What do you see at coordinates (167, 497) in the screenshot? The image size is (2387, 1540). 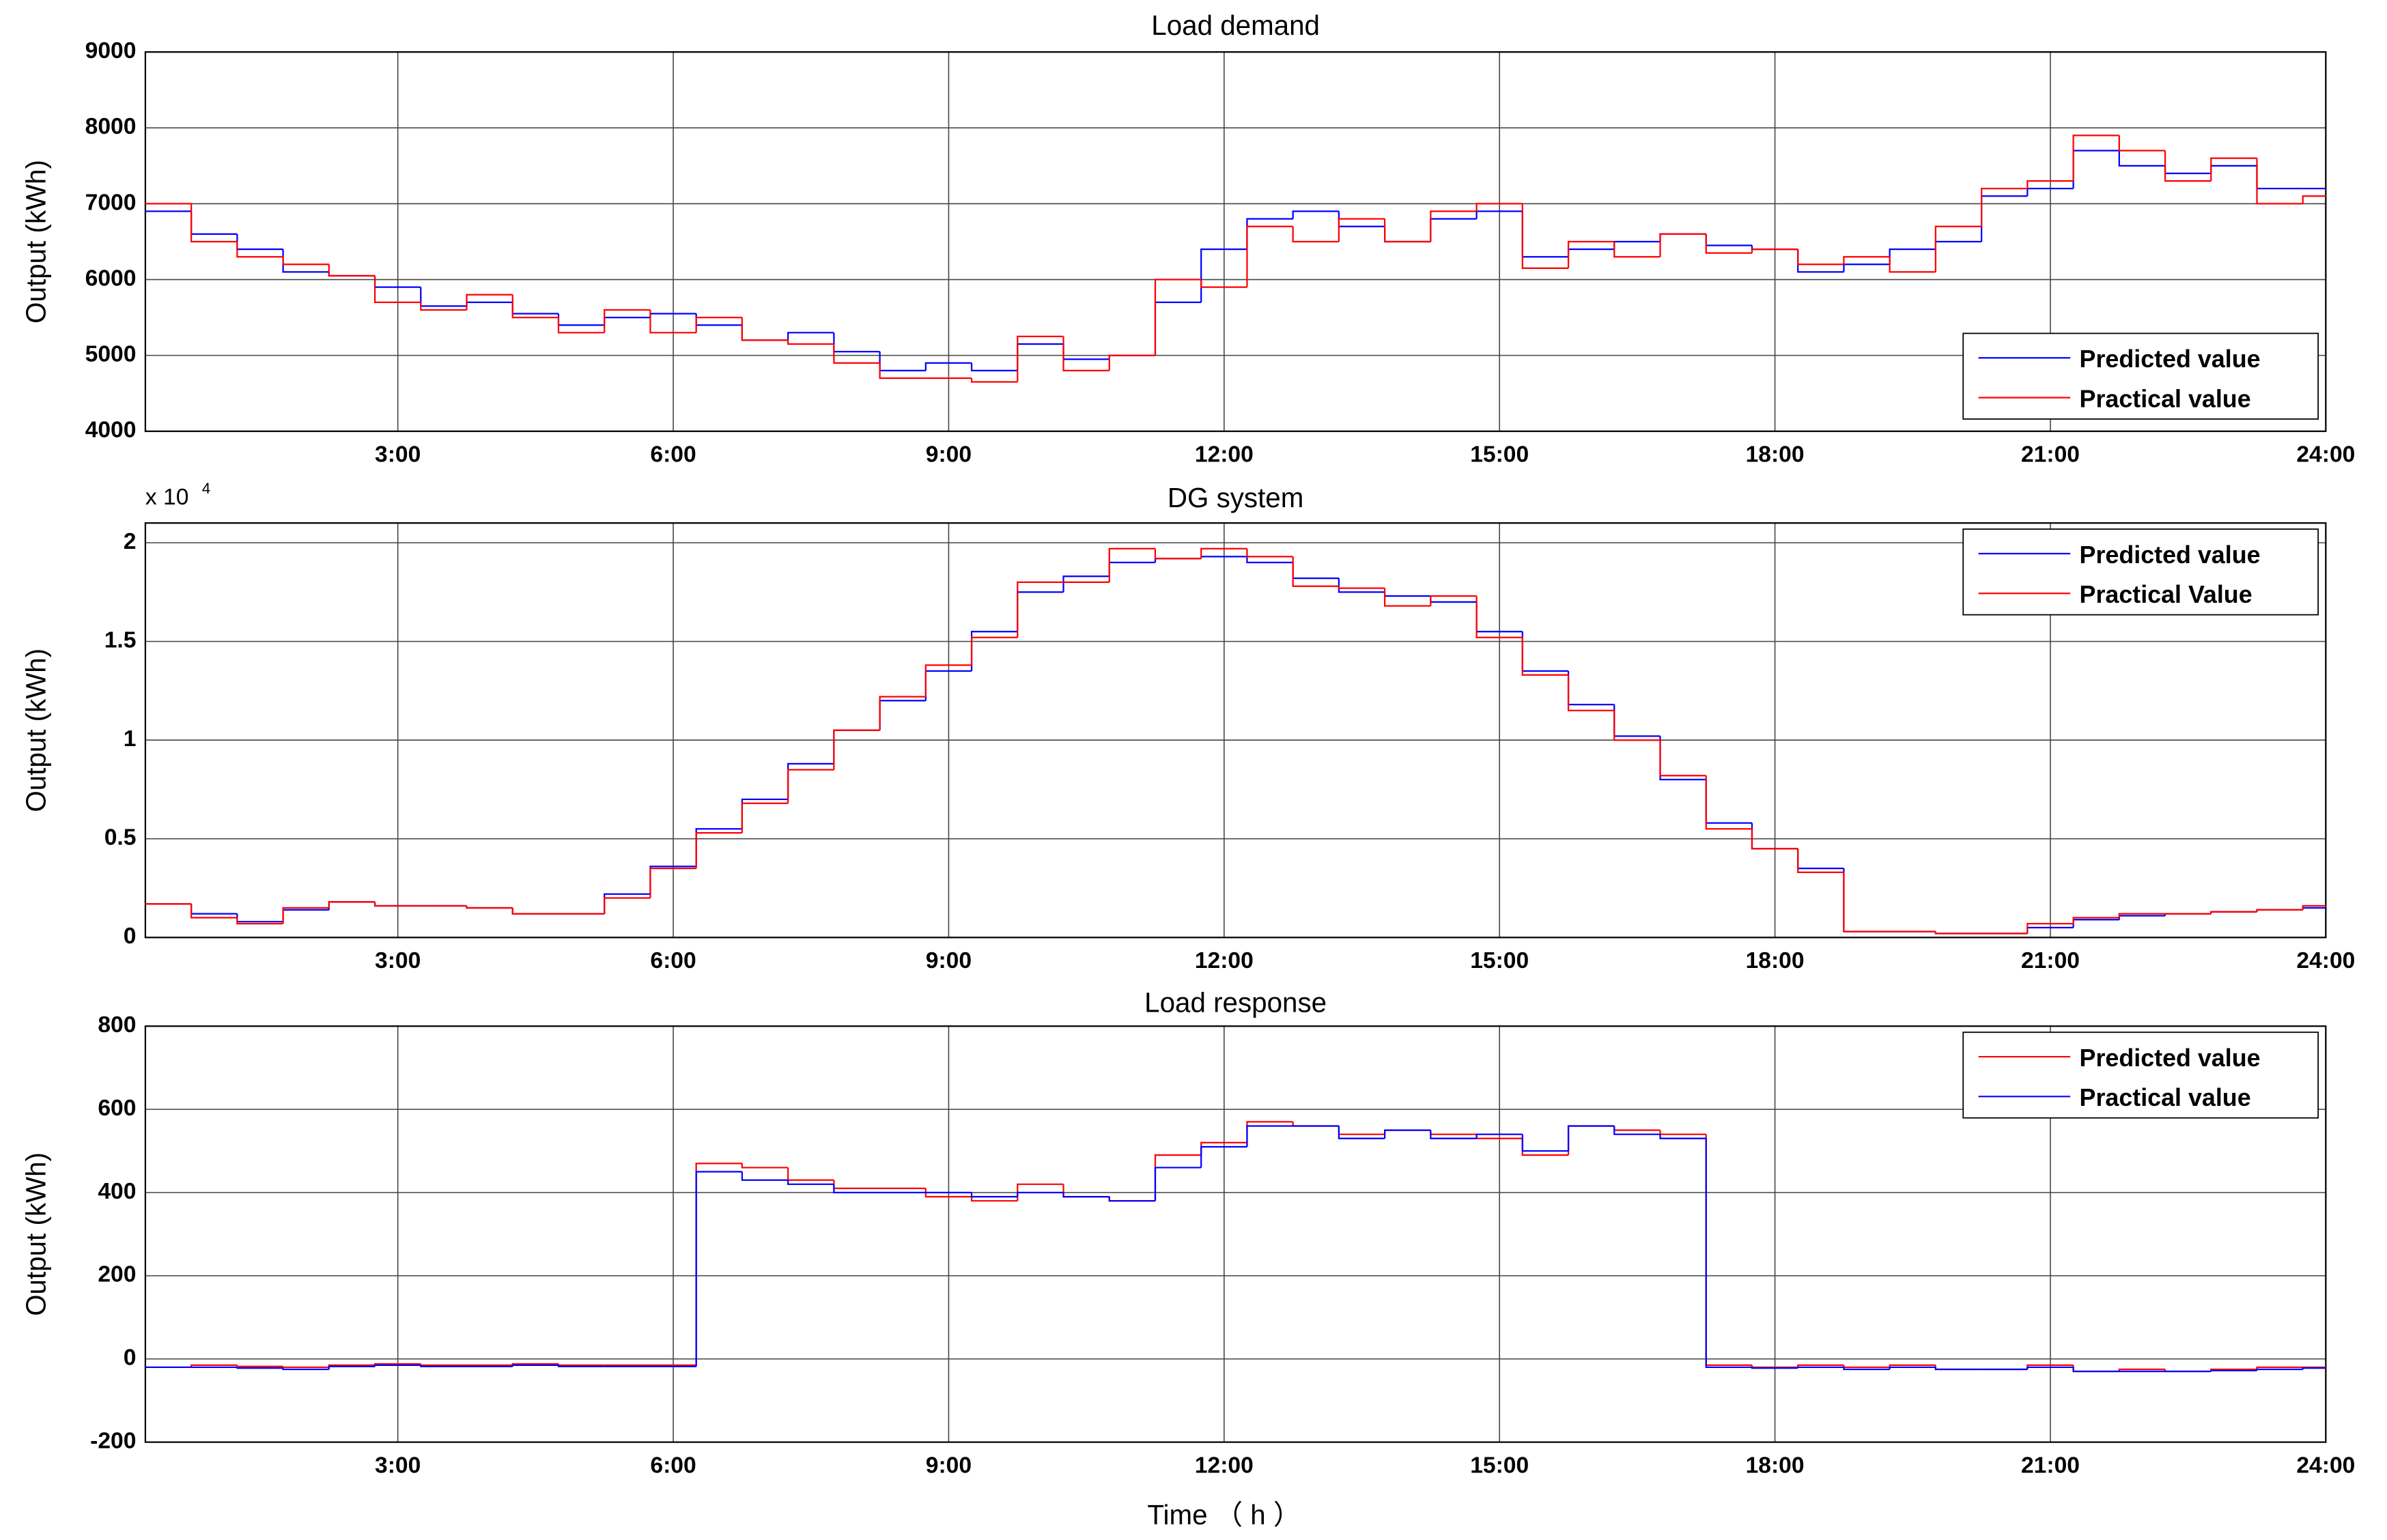 I see `axis-multiplier: x 10` at bounding box center [167, 497].